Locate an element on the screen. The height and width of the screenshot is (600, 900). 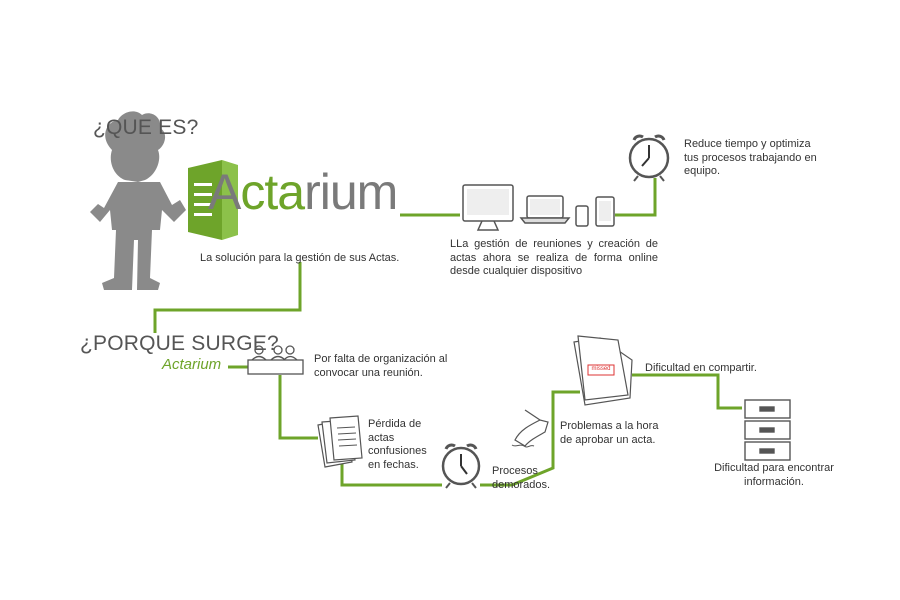
filing-cabinet-icon is located at coordinates (767, 430).